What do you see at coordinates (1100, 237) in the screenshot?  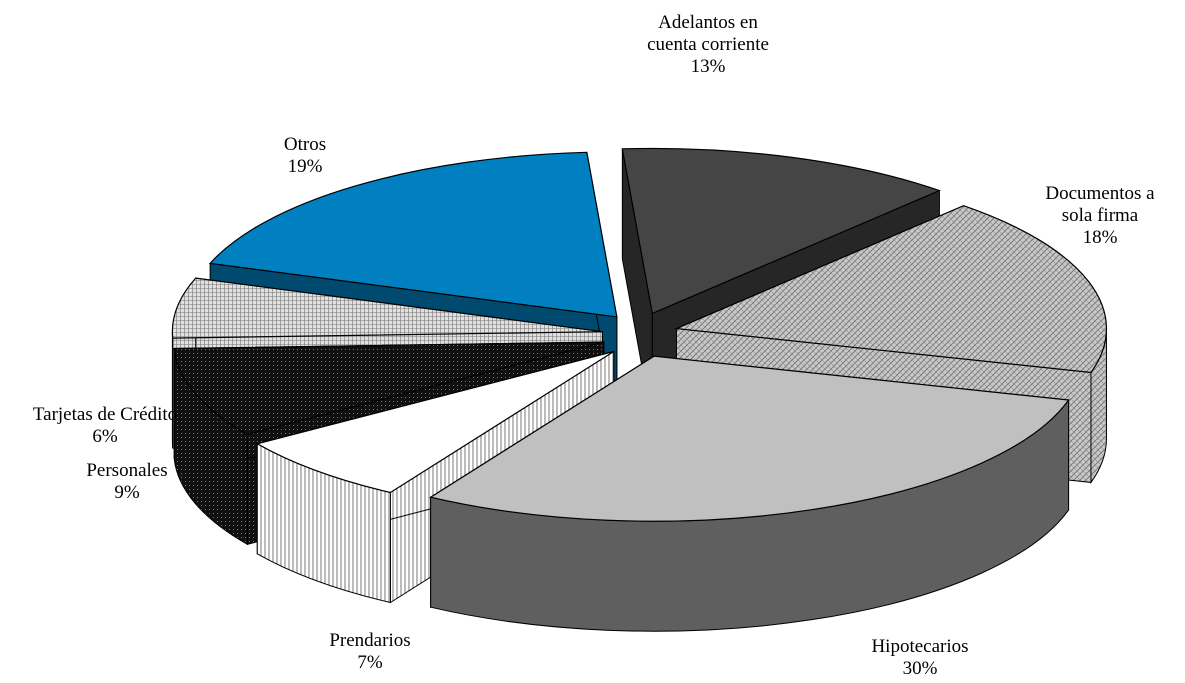 I see `label-documentos-pct: 18%` at bounding box center [1100, 237].